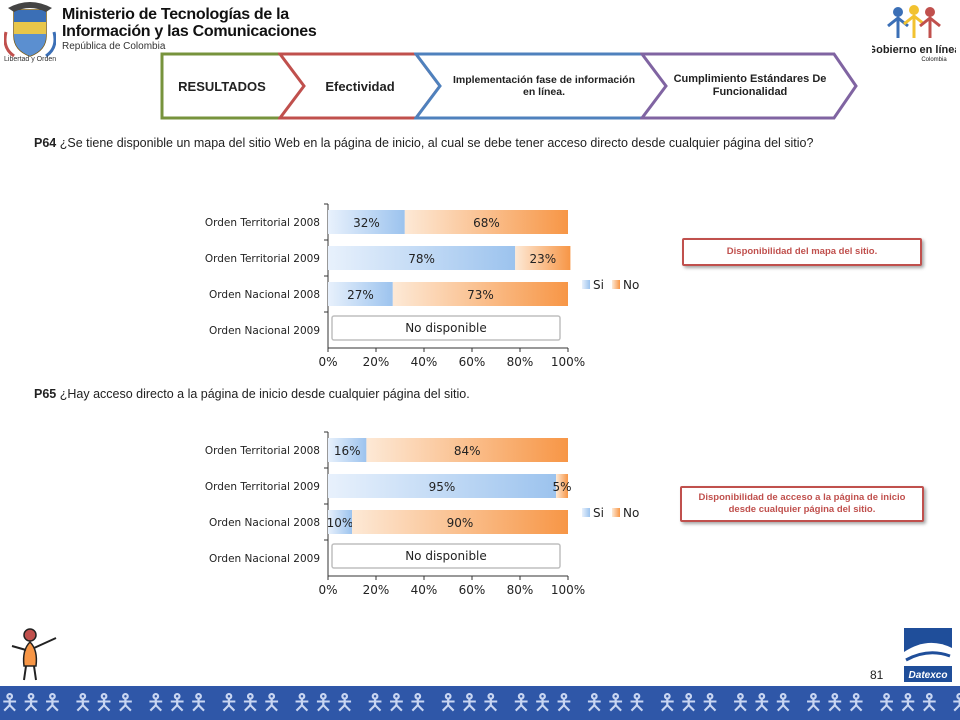 The height and width of the screenshot is (720, 960). I want to click on bar-value-label: 32%, so click(366, 223).